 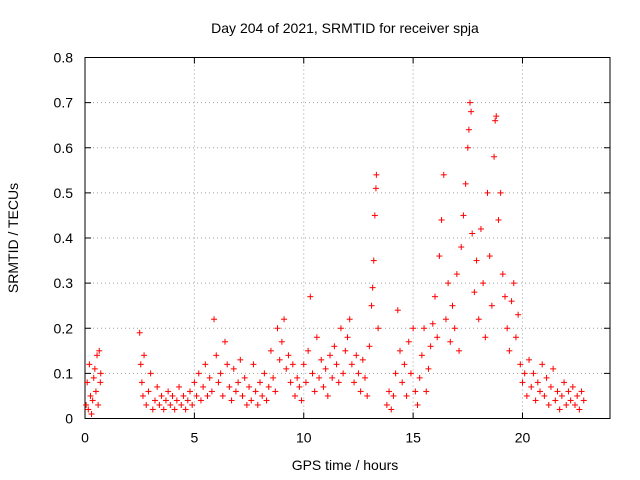 What do you see at coordinates (13, 238) in the screenshot?
I see `y-axis-label: SRMTID / TECUs` at bounding box center [13, 238].